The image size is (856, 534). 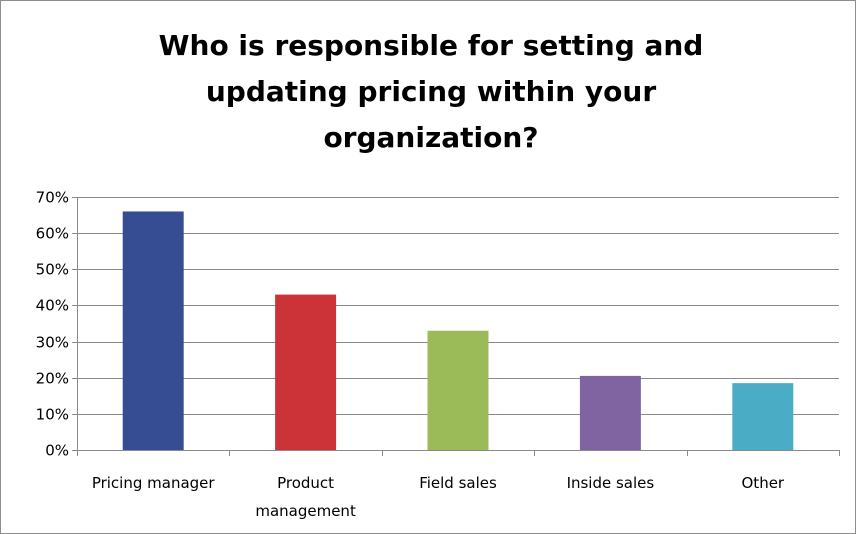 I want to click on y-tick-label: 10%, so click(x=52, y=415).